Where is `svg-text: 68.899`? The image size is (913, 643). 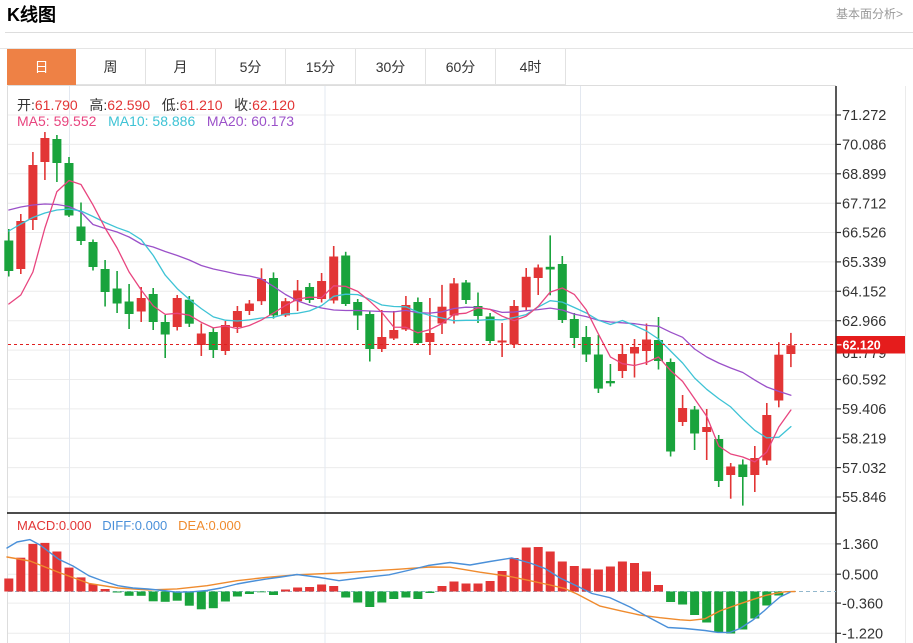 svg-text: 68.899 is located at coordinates (864, 175).